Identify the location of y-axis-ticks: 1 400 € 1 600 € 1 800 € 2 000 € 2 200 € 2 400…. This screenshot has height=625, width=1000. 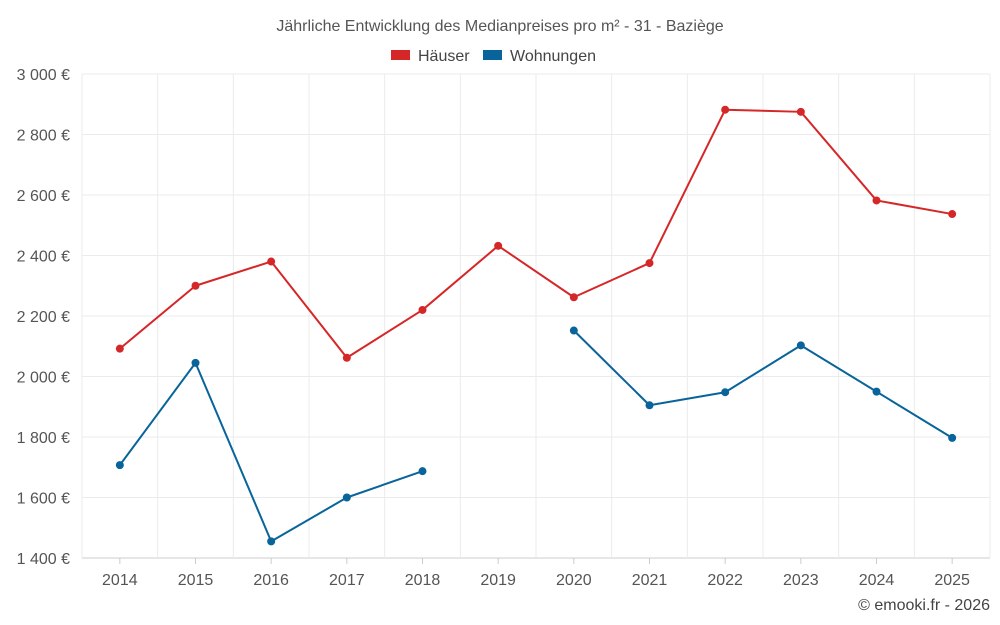
(43, 317).